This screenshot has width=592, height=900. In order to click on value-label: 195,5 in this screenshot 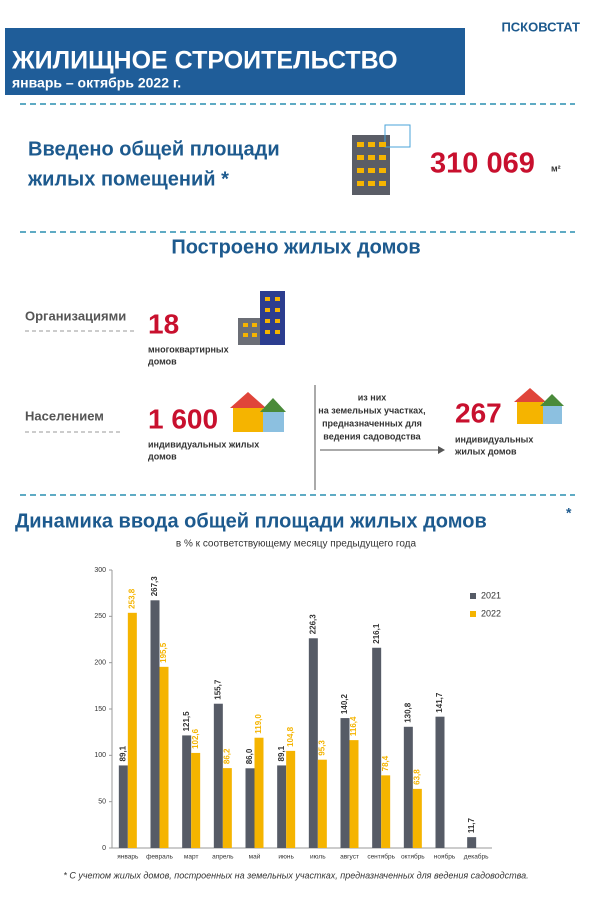, I will do `click(163, 652)`.